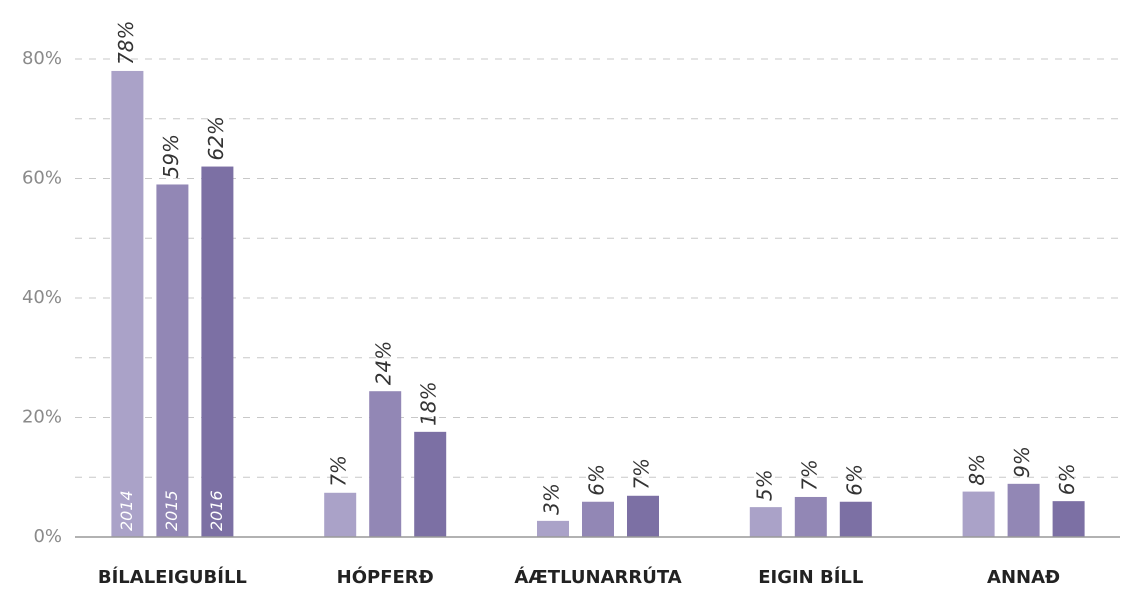 Image resolution: width=1137 pixels, height=589 pixels. I want to click on x-tick-label: BÍLALEIGUBÍLL, so click(172, 577).